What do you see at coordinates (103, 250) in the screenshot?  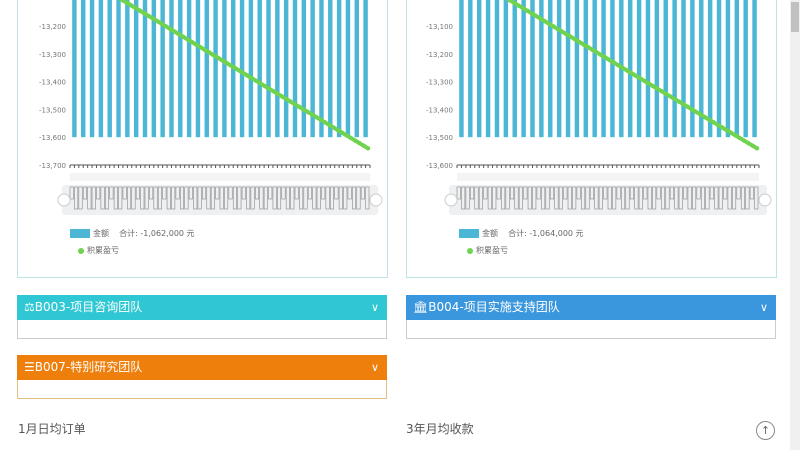 I see `legend-line-label: 积累盈亏` at bounding box center [103, 250].